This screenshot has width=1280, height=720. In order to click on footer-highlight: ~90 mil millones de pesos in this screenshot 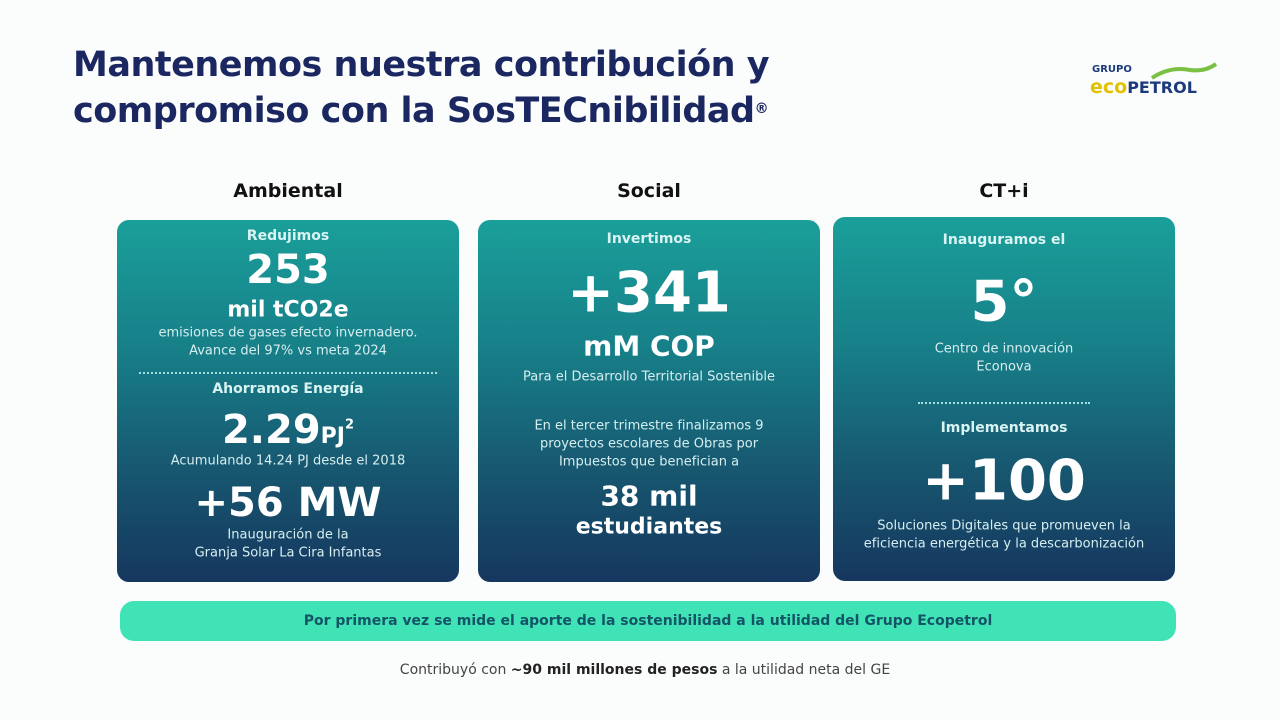, I will do `click(614, 670)`.